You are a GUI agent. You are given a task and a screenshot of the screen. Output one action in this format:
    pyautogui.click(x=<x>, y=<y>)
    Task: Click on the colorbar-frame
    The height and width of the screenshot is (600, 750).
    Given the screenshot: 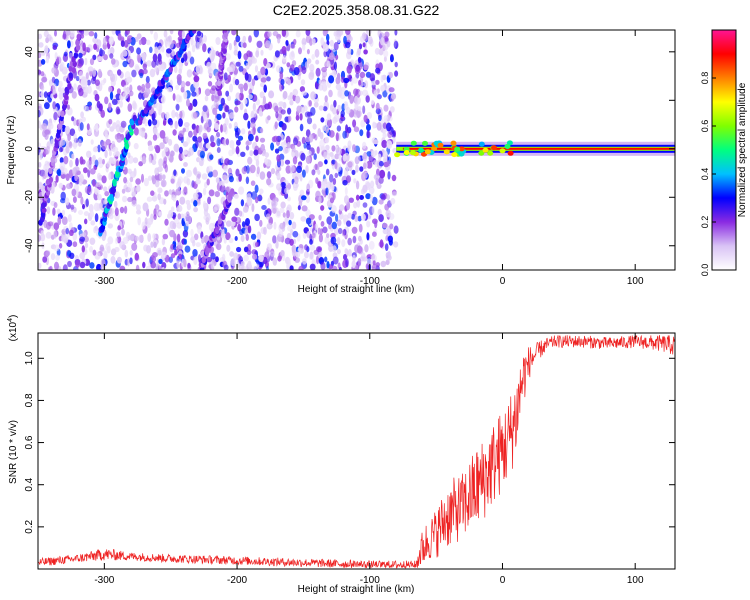 What is the action you would take?
    pyautogui.click(x=724, y=150)
    